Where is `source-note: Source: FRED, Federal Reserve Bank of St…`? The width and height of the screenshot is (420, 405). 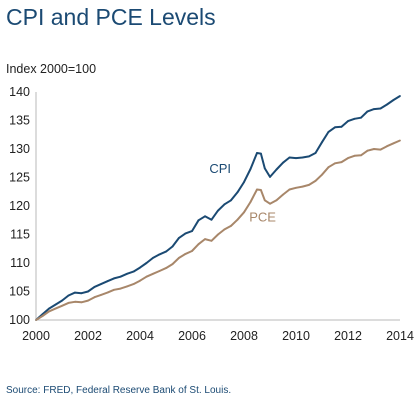 source-note: Source: FRED, Federal Reserve Bank of St… is located at coordinates (119, 390).